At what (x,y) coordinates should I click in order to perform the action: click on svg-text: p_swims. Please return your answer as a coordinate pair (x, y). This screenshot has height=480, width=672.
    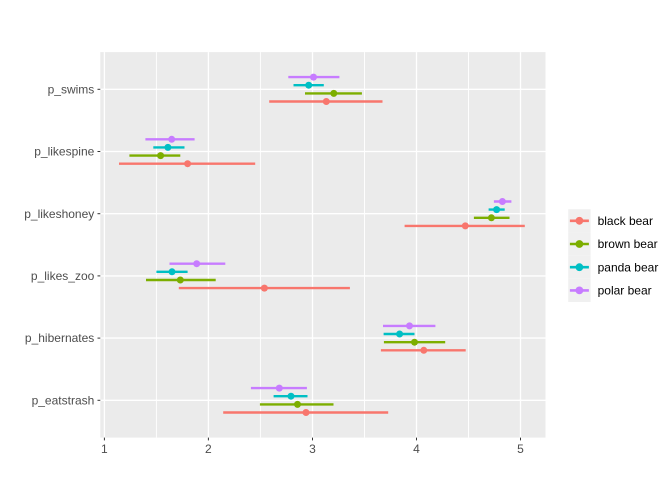
    Looking at the image, I should click on (71, 89).